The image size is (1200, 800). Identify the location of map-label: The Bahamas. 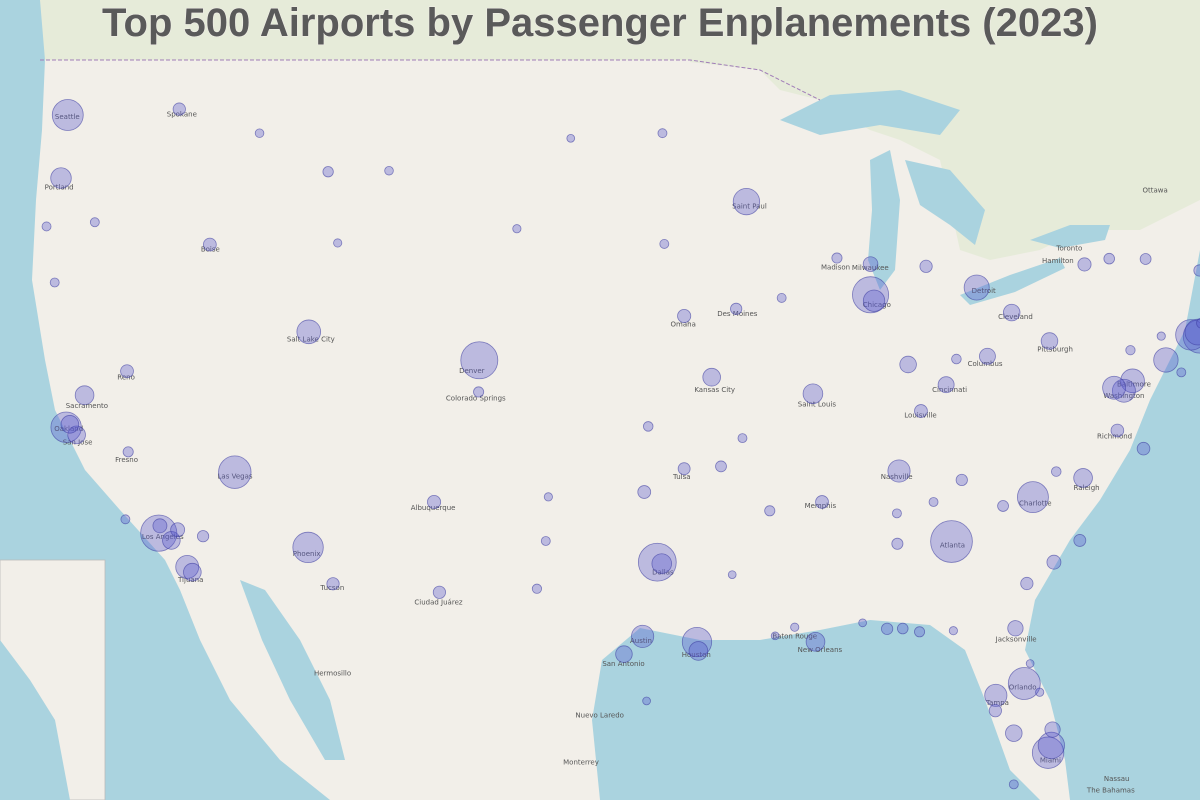
(1110, 790).